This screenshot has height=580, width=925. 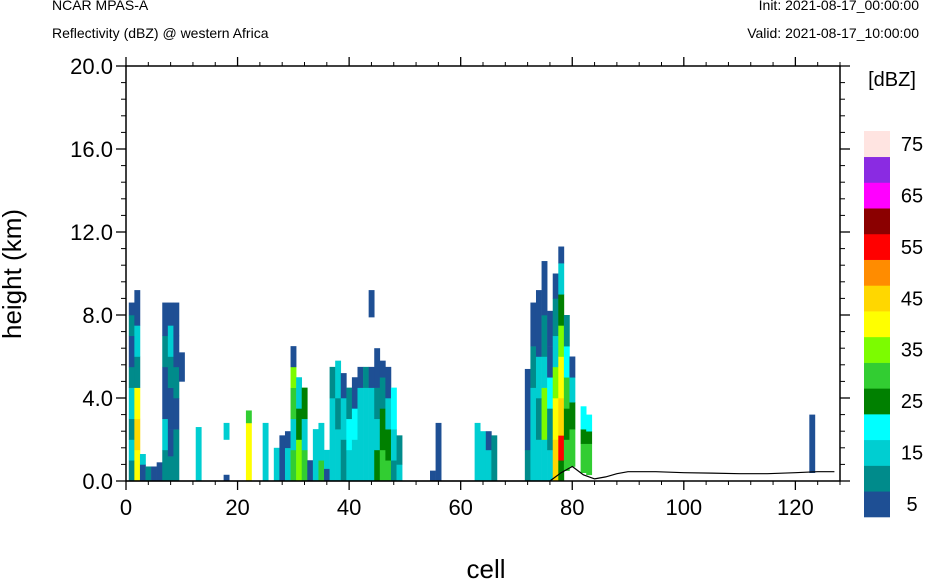 I want to click on x-tick-label: 80, so click(x=572, y=507).